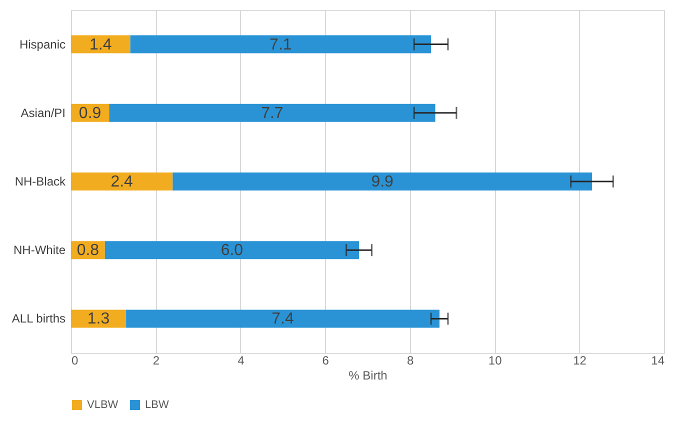  Describe the element at coordinates (658, 361) in the screenshot. I see `x-tick-label: 14` at that location.